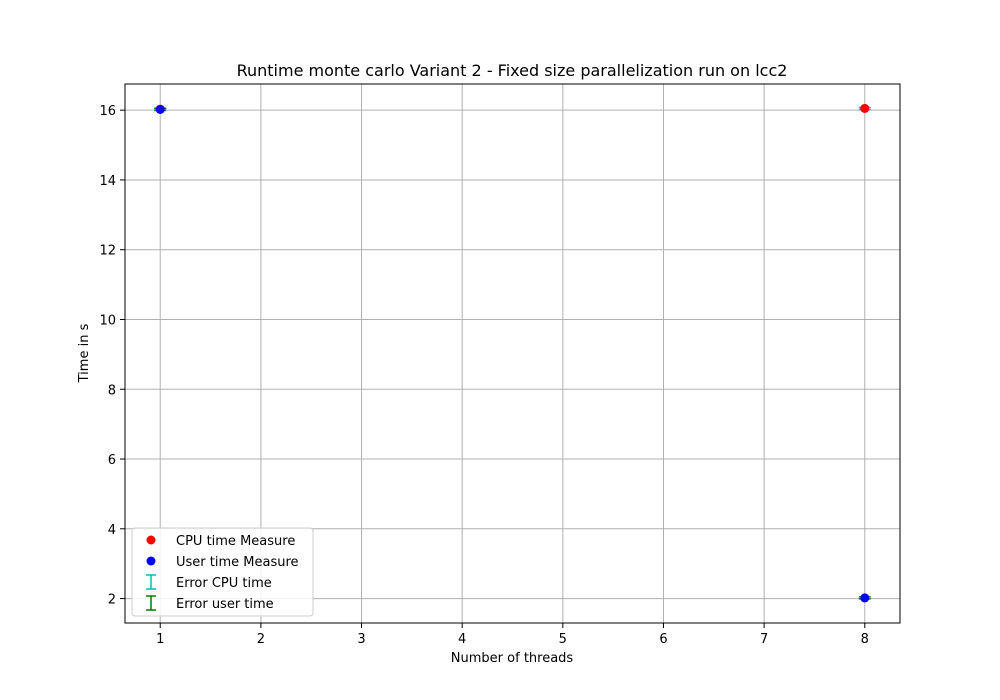 The height and width of the screenshot is (700, 1000). Describe the element at coordinates (225, 604) in the screenshot. I see `legend-label: Error user time` at that location.